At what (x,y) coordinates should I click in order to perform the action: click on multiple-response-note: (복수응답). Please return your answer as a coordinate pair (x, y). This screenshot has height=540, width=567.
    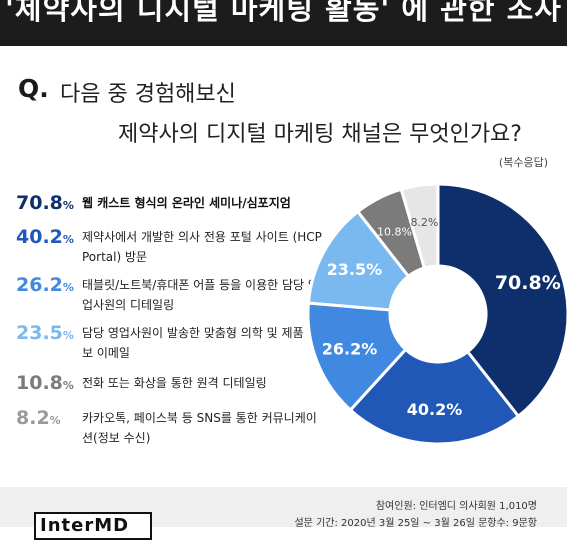
    Looking at the image, I should click on (523, 162).